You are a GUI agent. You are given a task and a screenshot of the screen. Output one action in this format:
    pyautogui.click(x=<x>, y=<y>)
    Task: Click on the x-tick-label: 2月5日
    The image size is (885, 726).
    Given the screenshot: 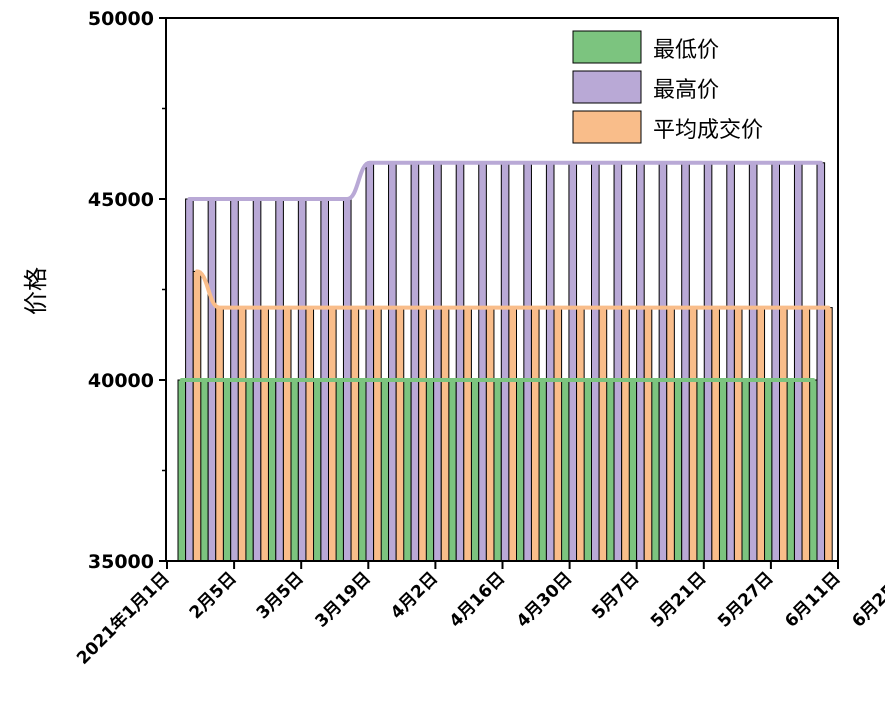 What is the action you would take?
    pyautogui.click(x=213, y=595)
    